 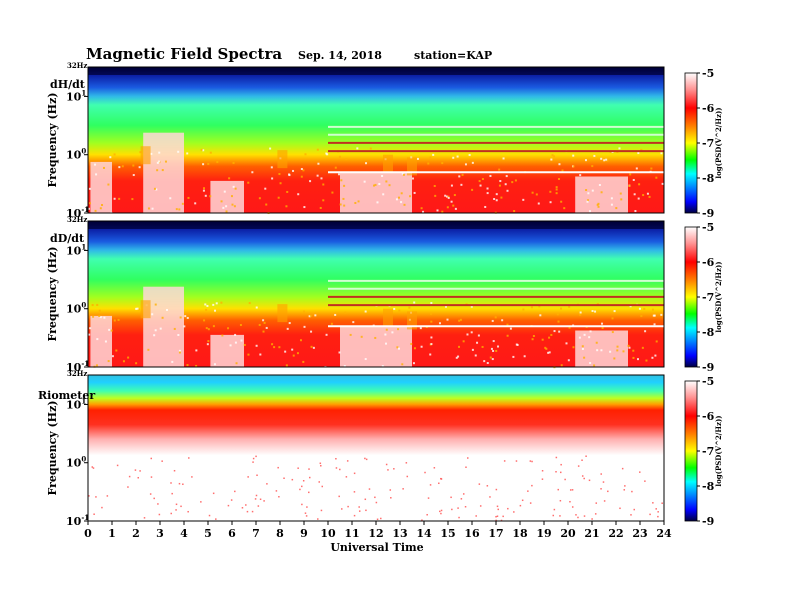 I want to click on colorbar-tick-label: -9, so click(x=708, y=213).